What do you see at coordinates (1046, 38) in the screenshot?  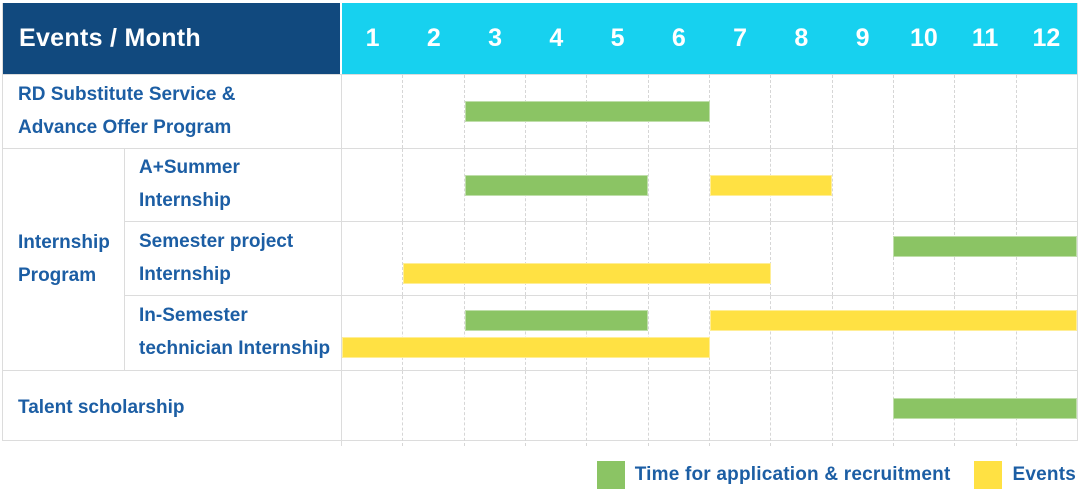 I see `month-header-12: 12` at bounding box center [1046, 38].